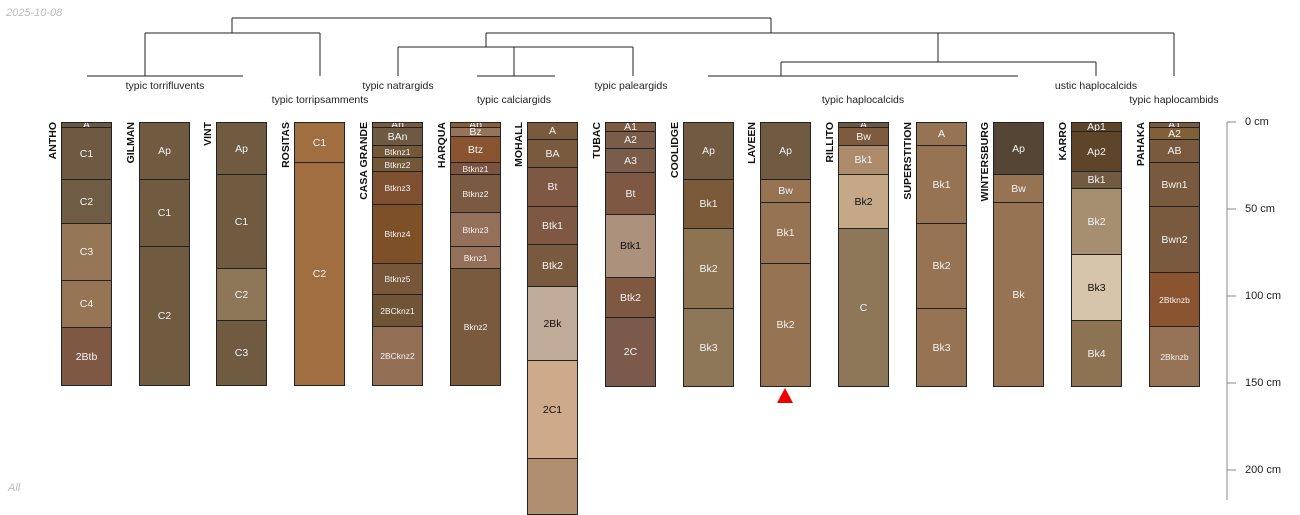 This screenshot has height=515, width=1300. Describe the element at coordinates (1257, 122) in the screenshot. I see `depth-tick-label: 0 cm` at that location.